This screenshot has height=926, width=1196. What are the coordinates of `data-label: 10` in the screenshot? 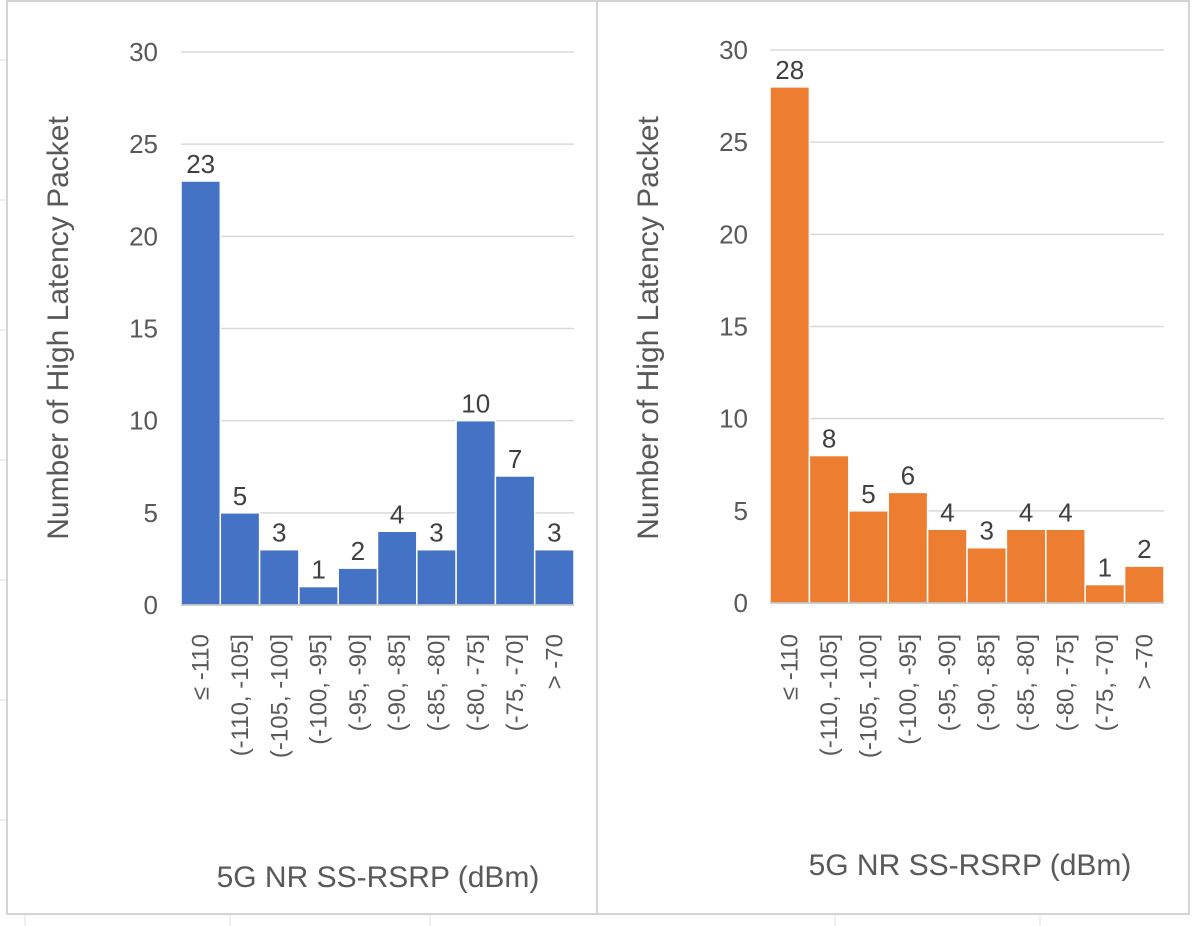 It's located at (475, 404).